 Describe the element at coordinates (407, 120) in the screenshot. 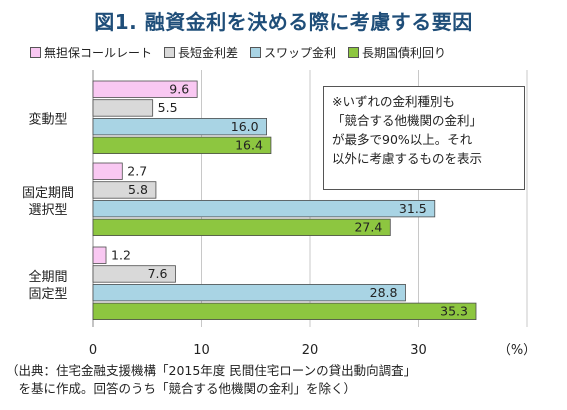

I see `annotation-line: 「競合する他機関の金利」` at that location.